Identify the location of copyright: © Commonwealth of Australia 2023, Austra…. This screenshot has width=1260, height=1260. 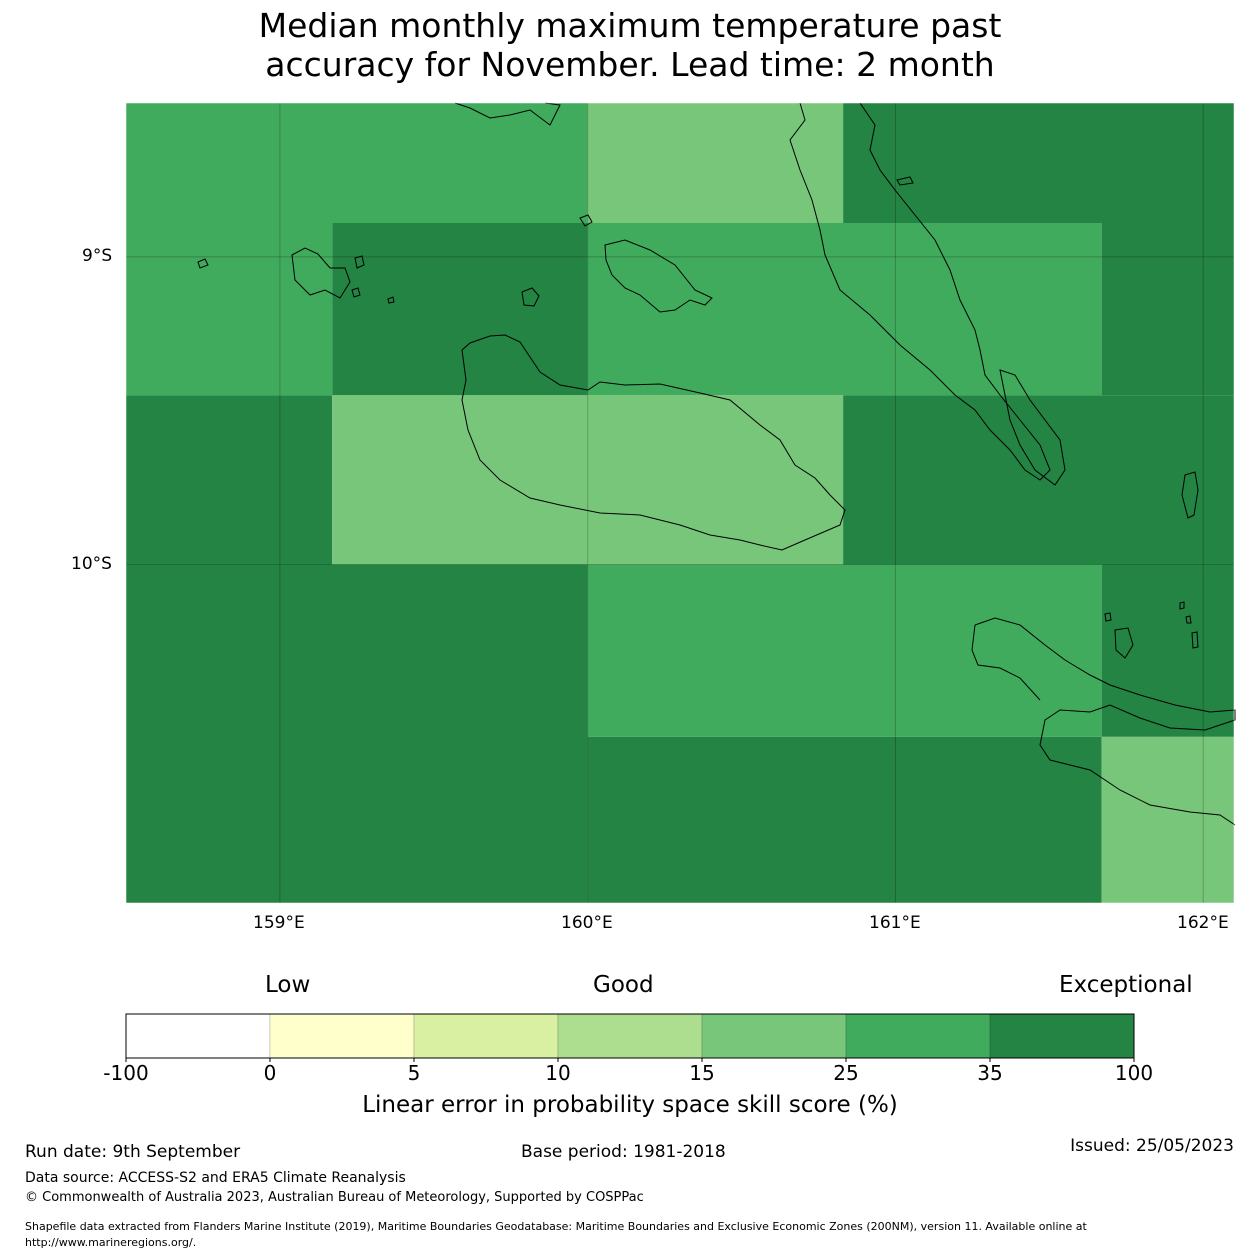
(334, 1197).